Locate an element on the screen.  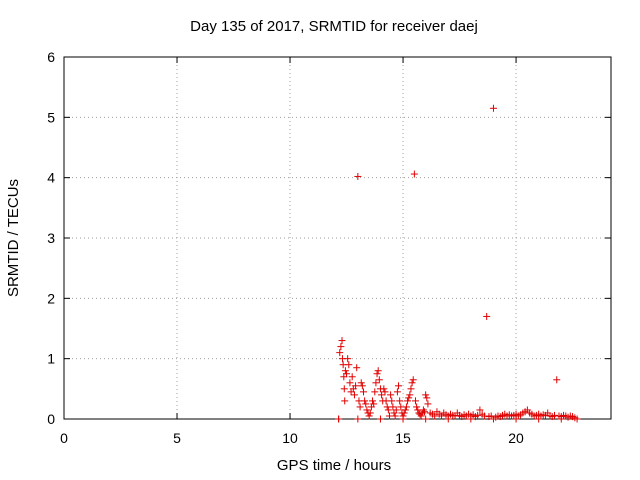
y-tick-label: 3 is located at coordinates (51, 238).